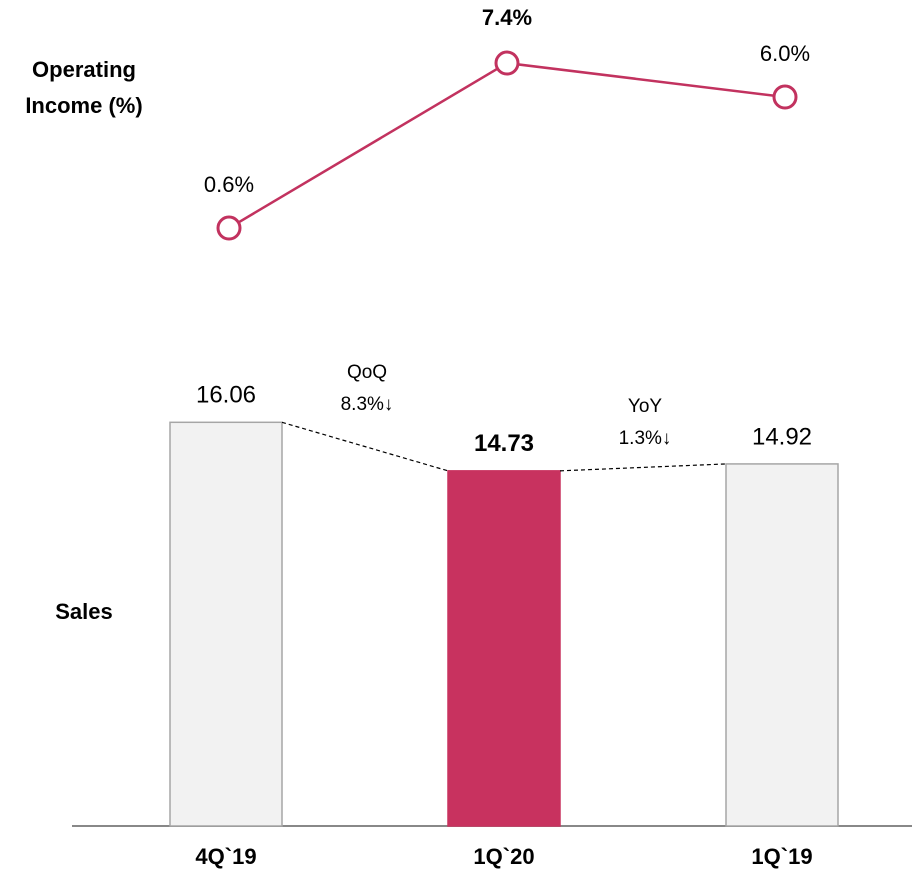  What do you see at coordinates (507, 17) in the screenshot?
I see `value-label: 7.4%` at bounding box center [507, 17].